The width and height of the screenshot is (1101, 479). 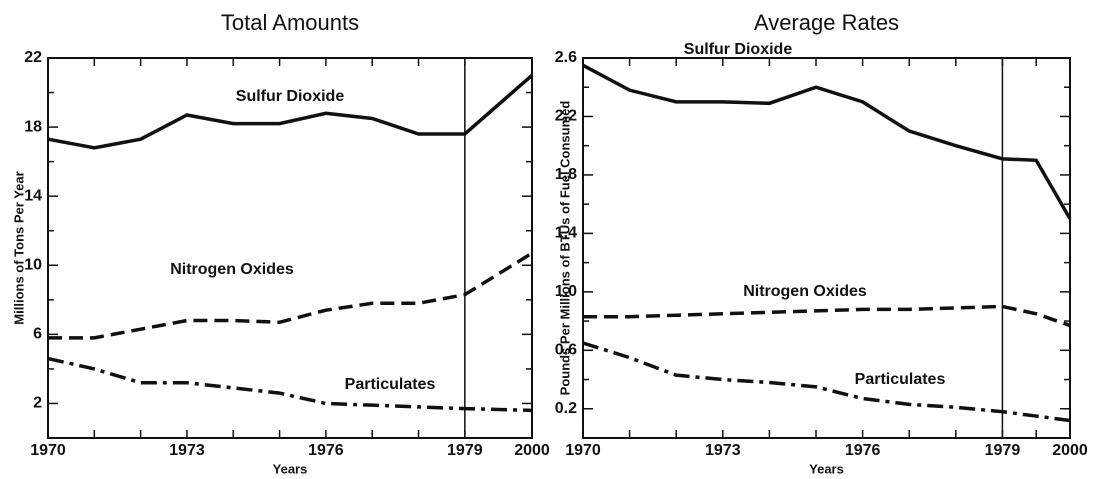 I want to click on y-tick-label: 10, so click(x=33, y=264).